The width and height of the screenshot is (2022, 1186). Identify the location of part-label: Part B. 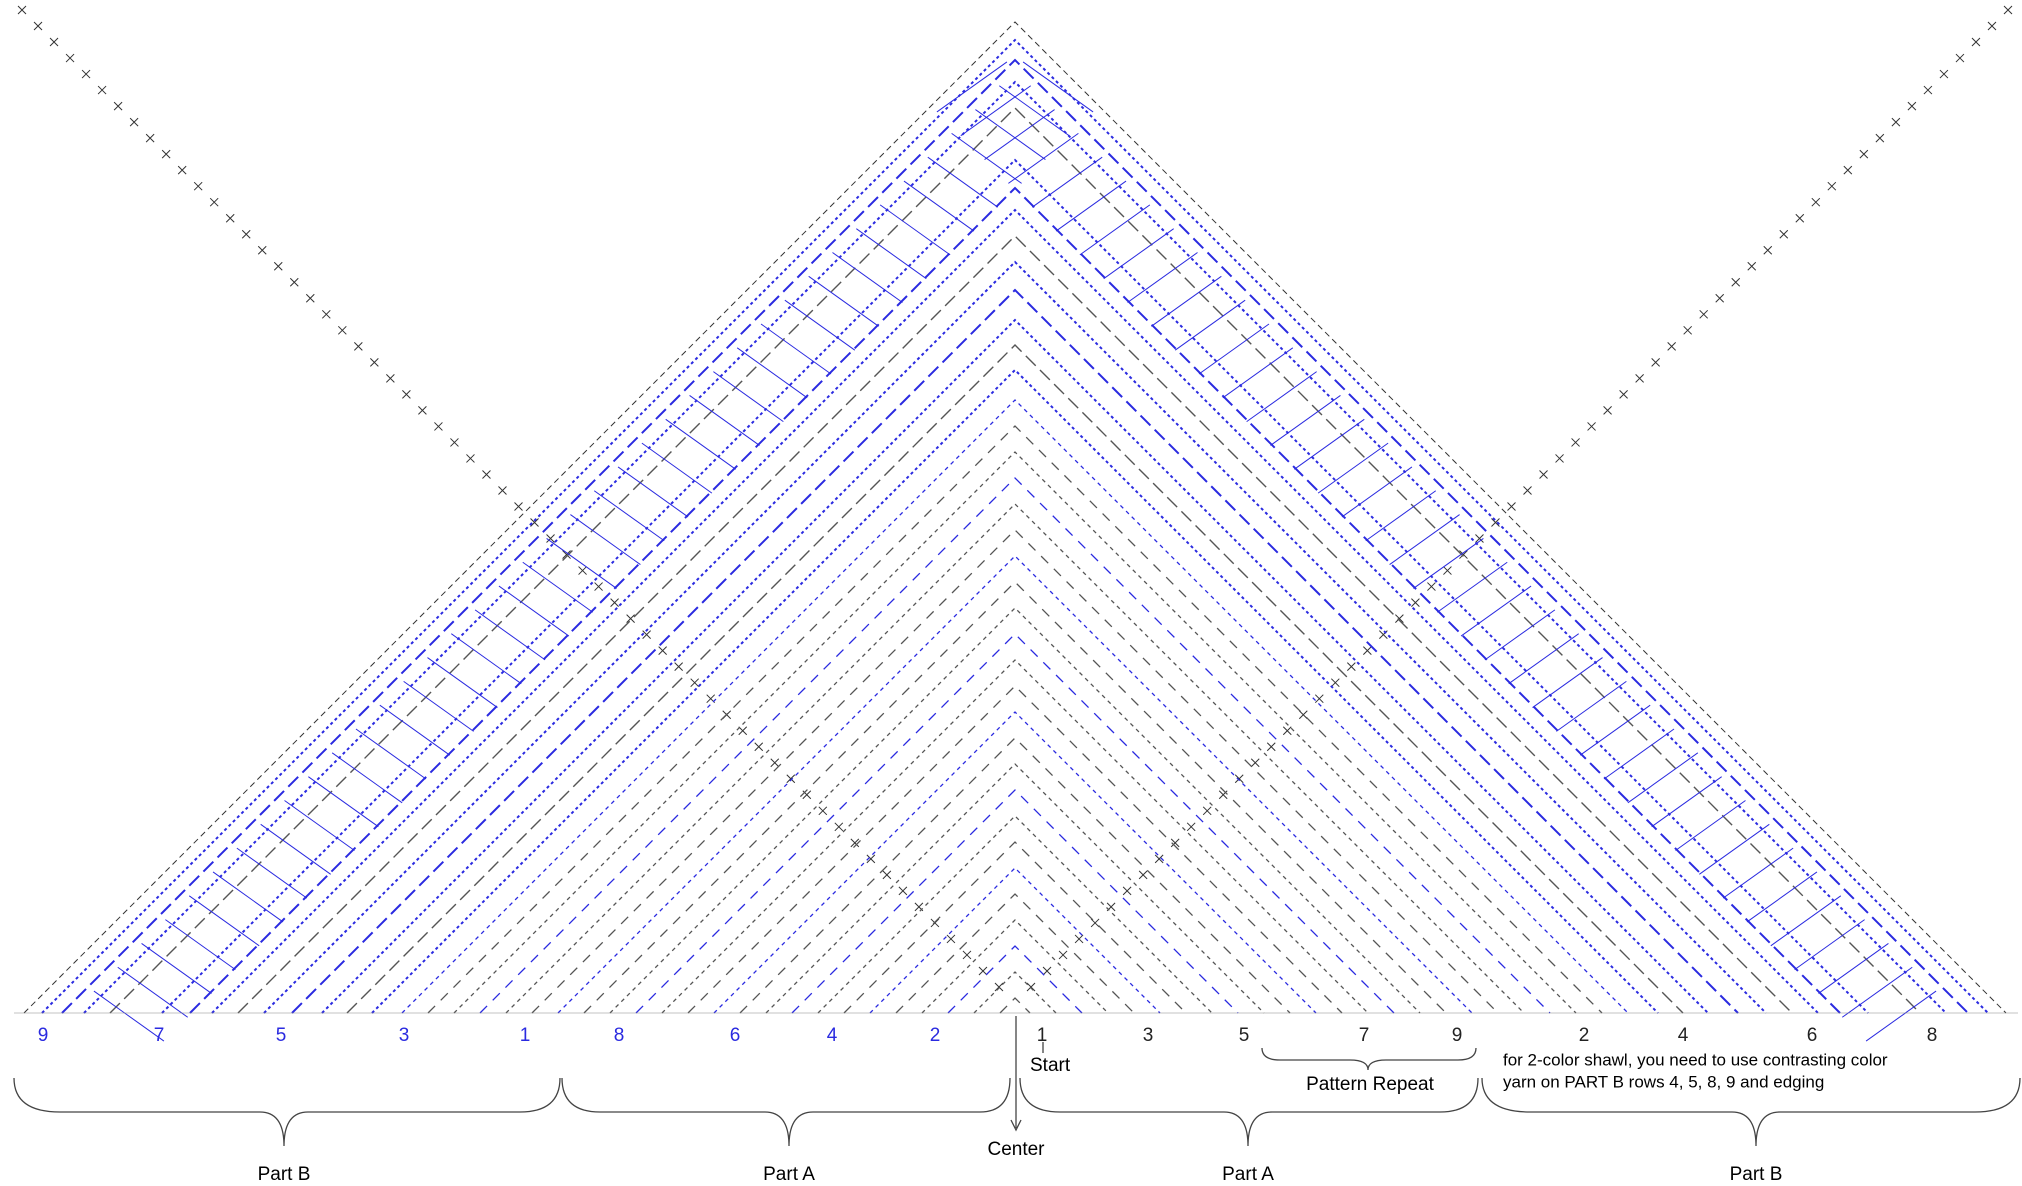
(1756, 1174).